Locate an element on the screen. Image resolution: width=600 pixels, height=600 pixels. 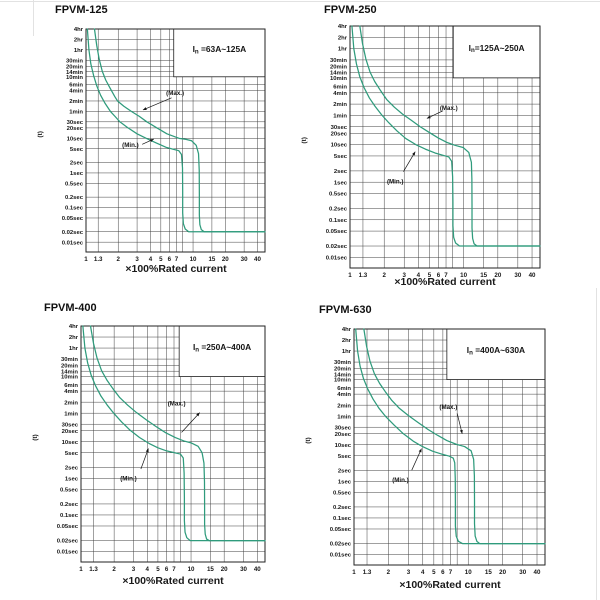
trip-curve-min is located at coordinates (176, 130).